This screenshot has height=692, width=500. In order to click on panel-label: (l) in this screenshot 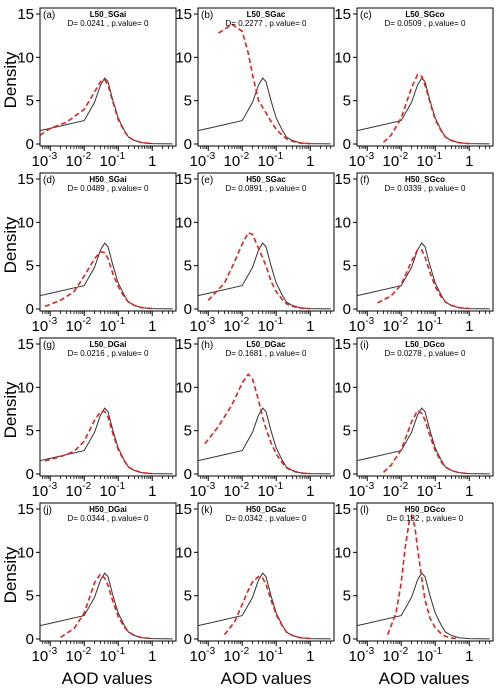, I will do `click(364, 510)`.